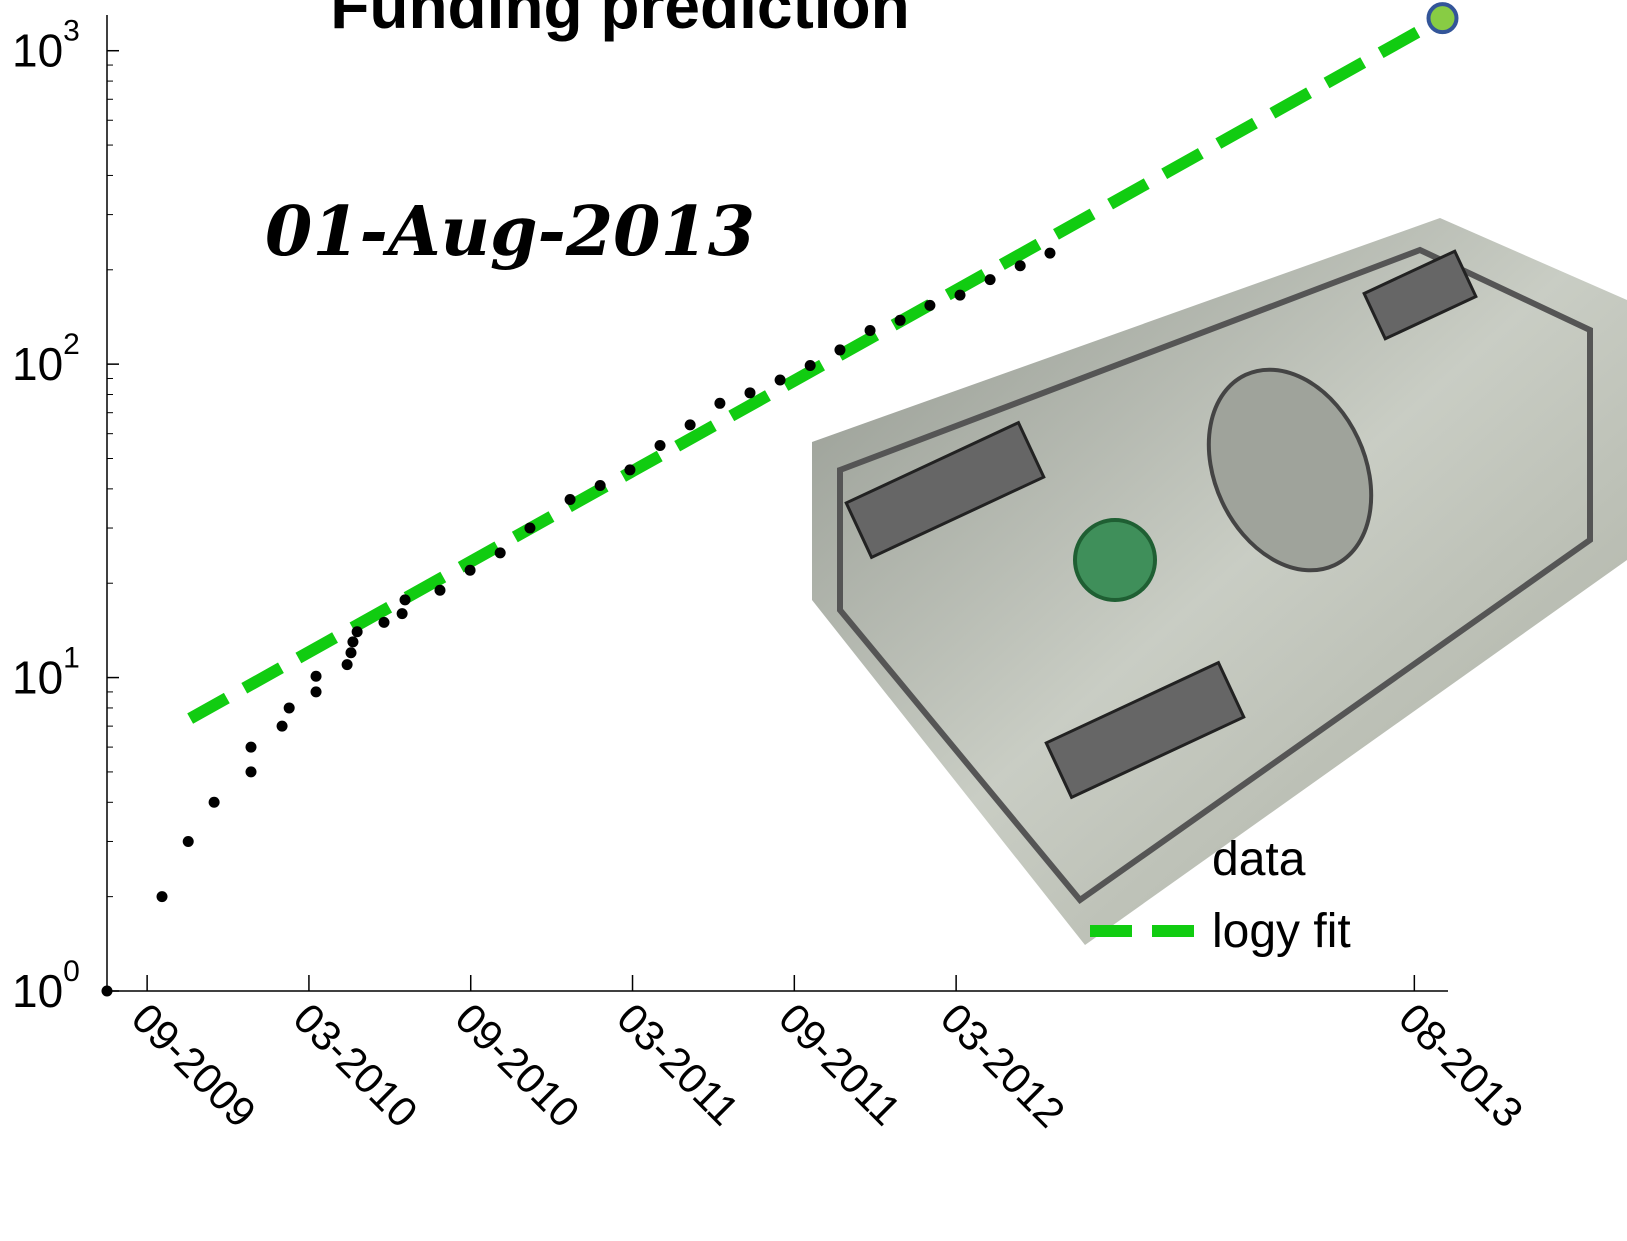  I want to click on legend-label: logy fit, so click(1281, 931).